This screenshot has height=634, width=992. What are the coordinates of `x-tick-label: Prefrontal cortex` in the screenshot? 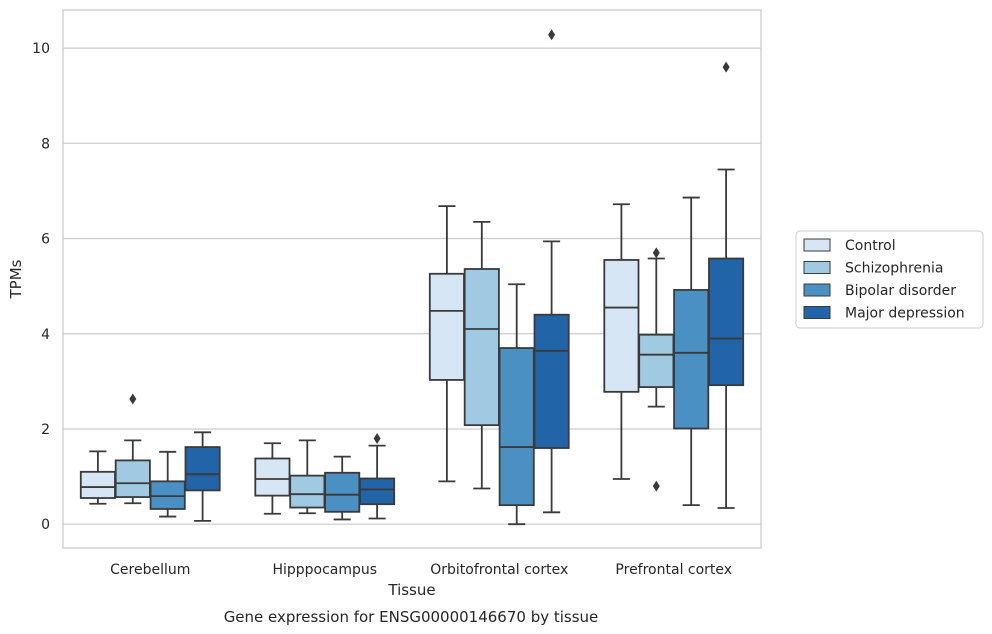 It's located at (673, 570).